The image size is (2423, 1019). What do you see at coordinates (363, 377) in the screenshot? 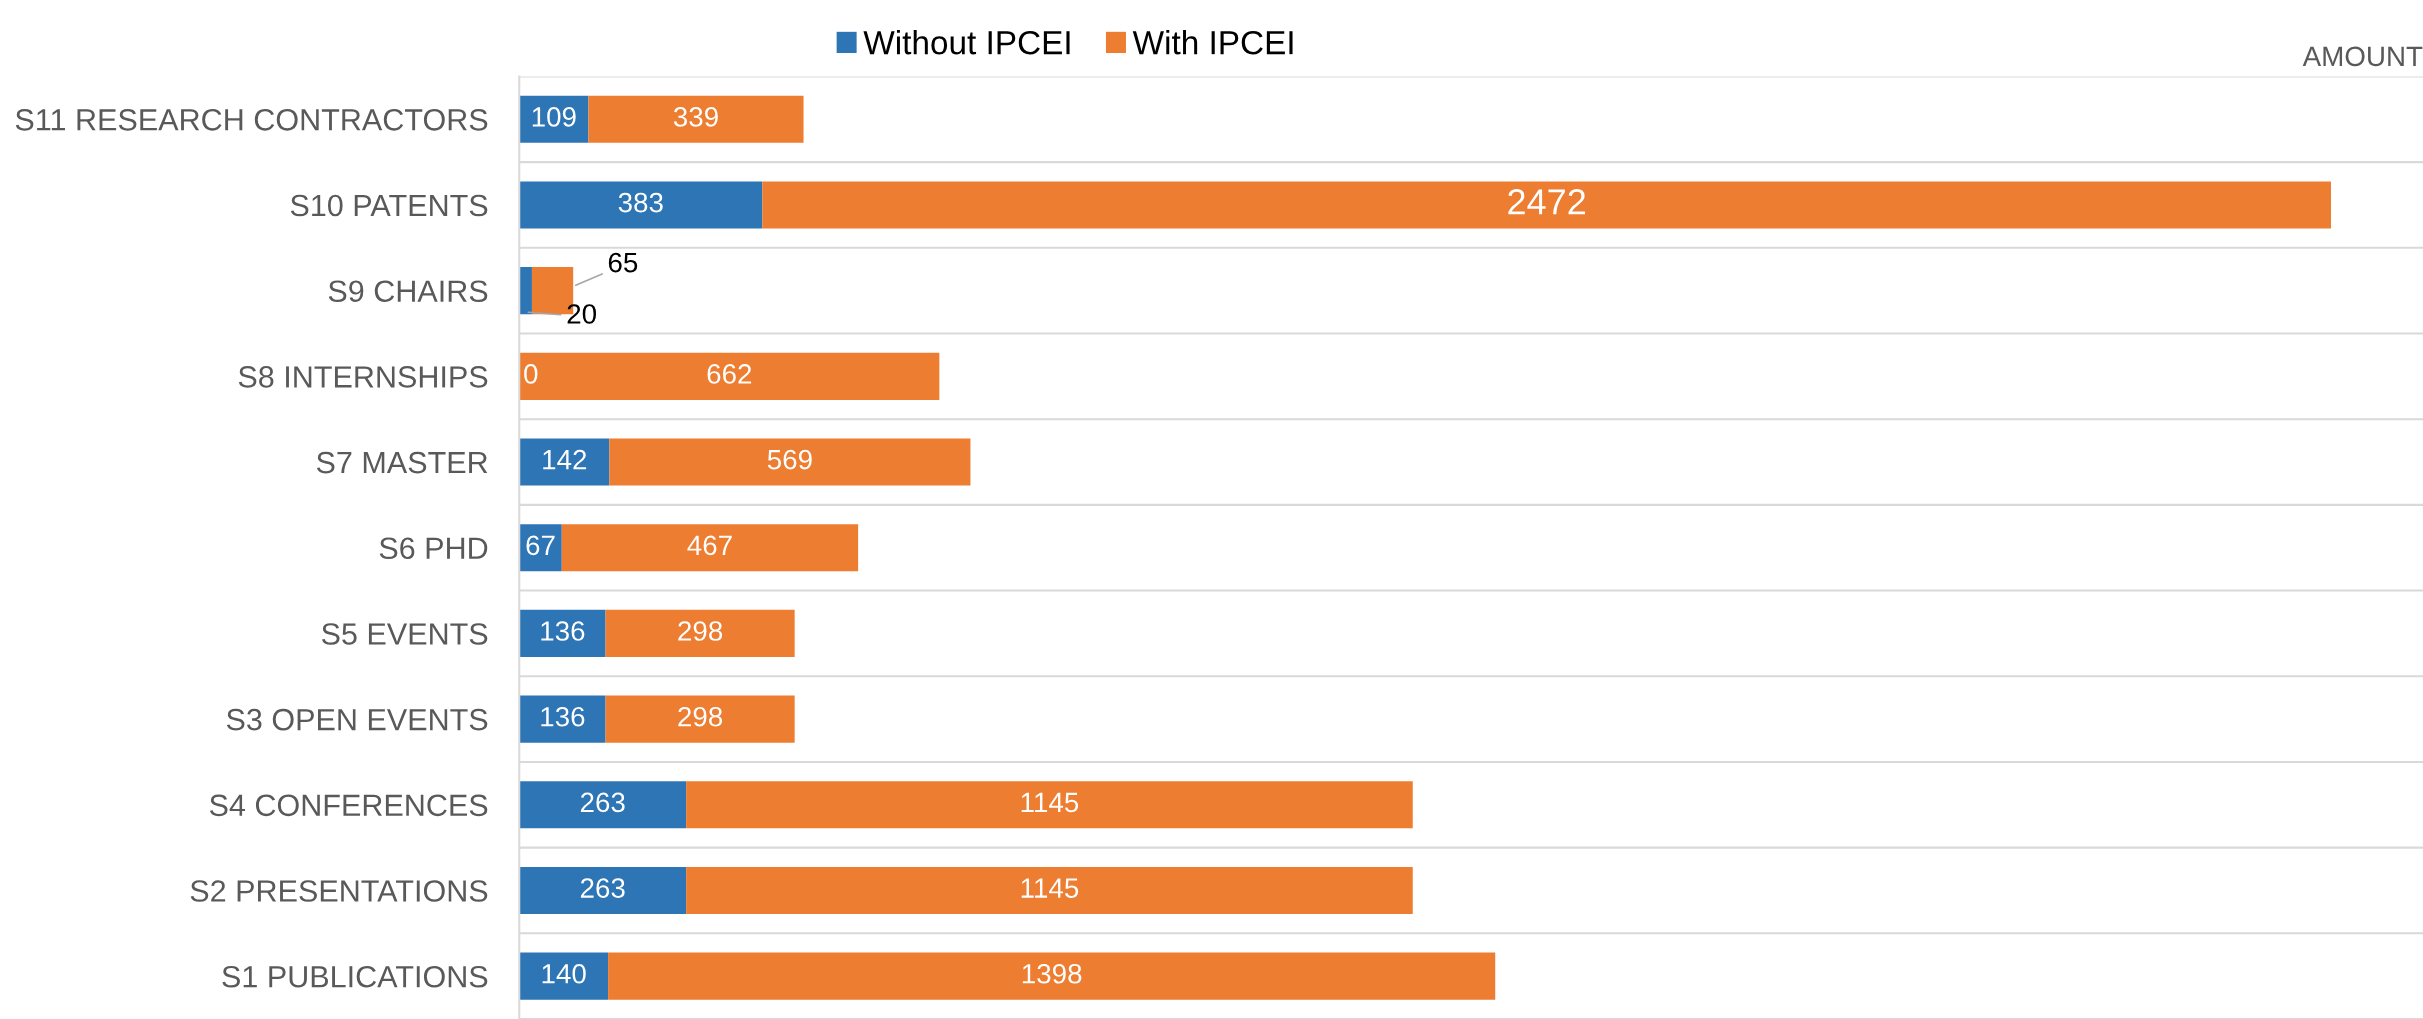
I see `y-tick-label: S8 INTERNSHIPS` at bounding box center [363, 377].